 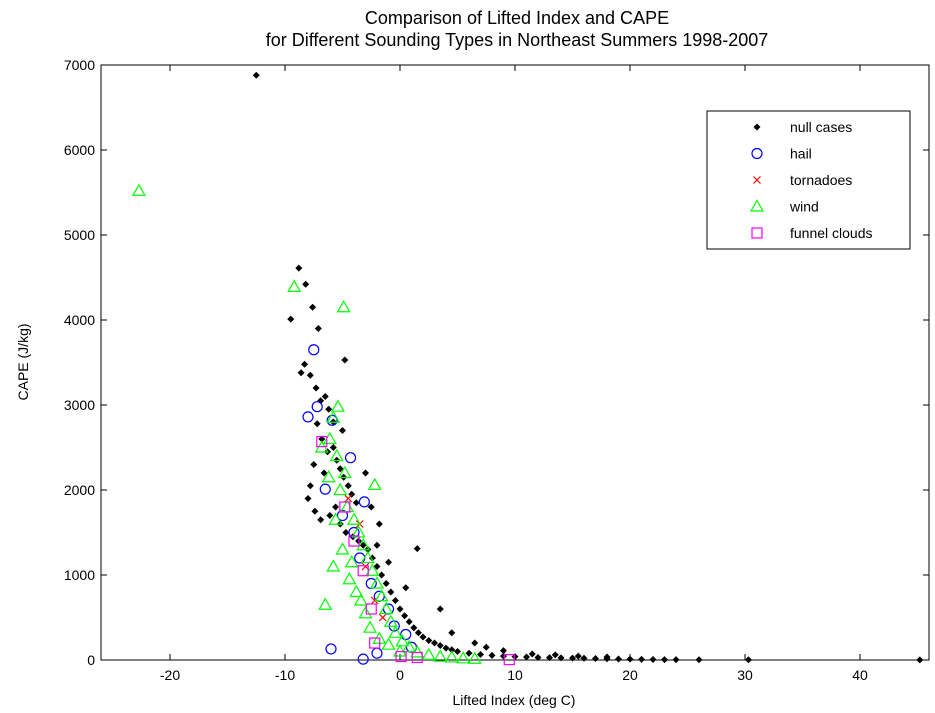 I want to click on legend-label: wind, so click(x=804, y=207).